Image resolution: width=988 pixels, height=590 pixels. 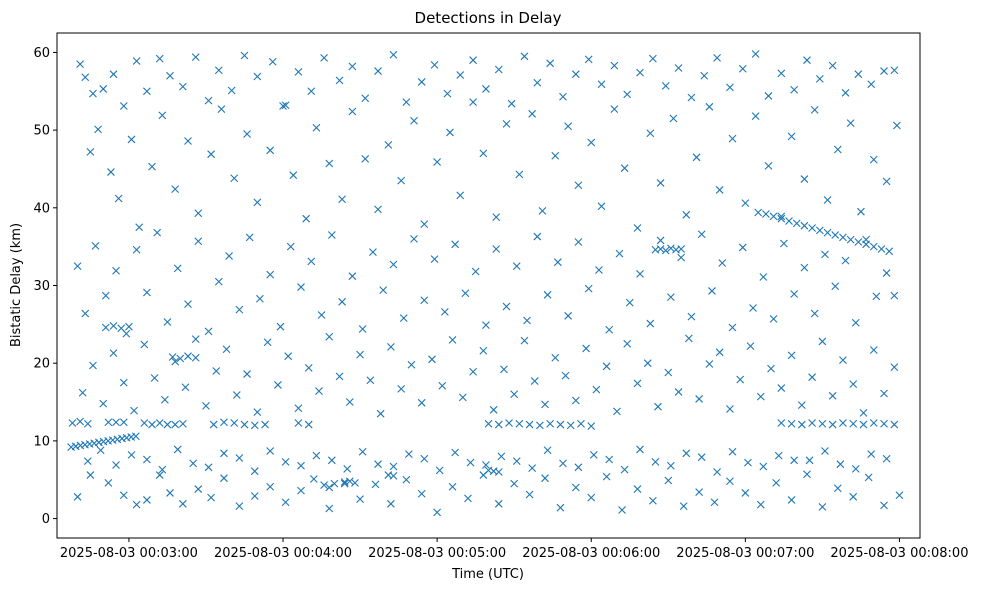 I want to click on x-tick-label: 2025-08-03 00:03:00, so click(x=129, y=553).